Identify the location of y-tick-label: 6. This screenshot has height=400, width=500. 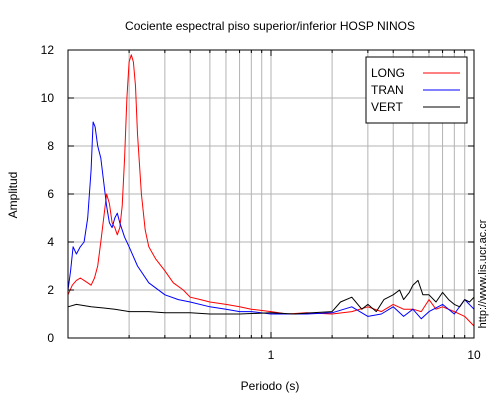
(50, 194).